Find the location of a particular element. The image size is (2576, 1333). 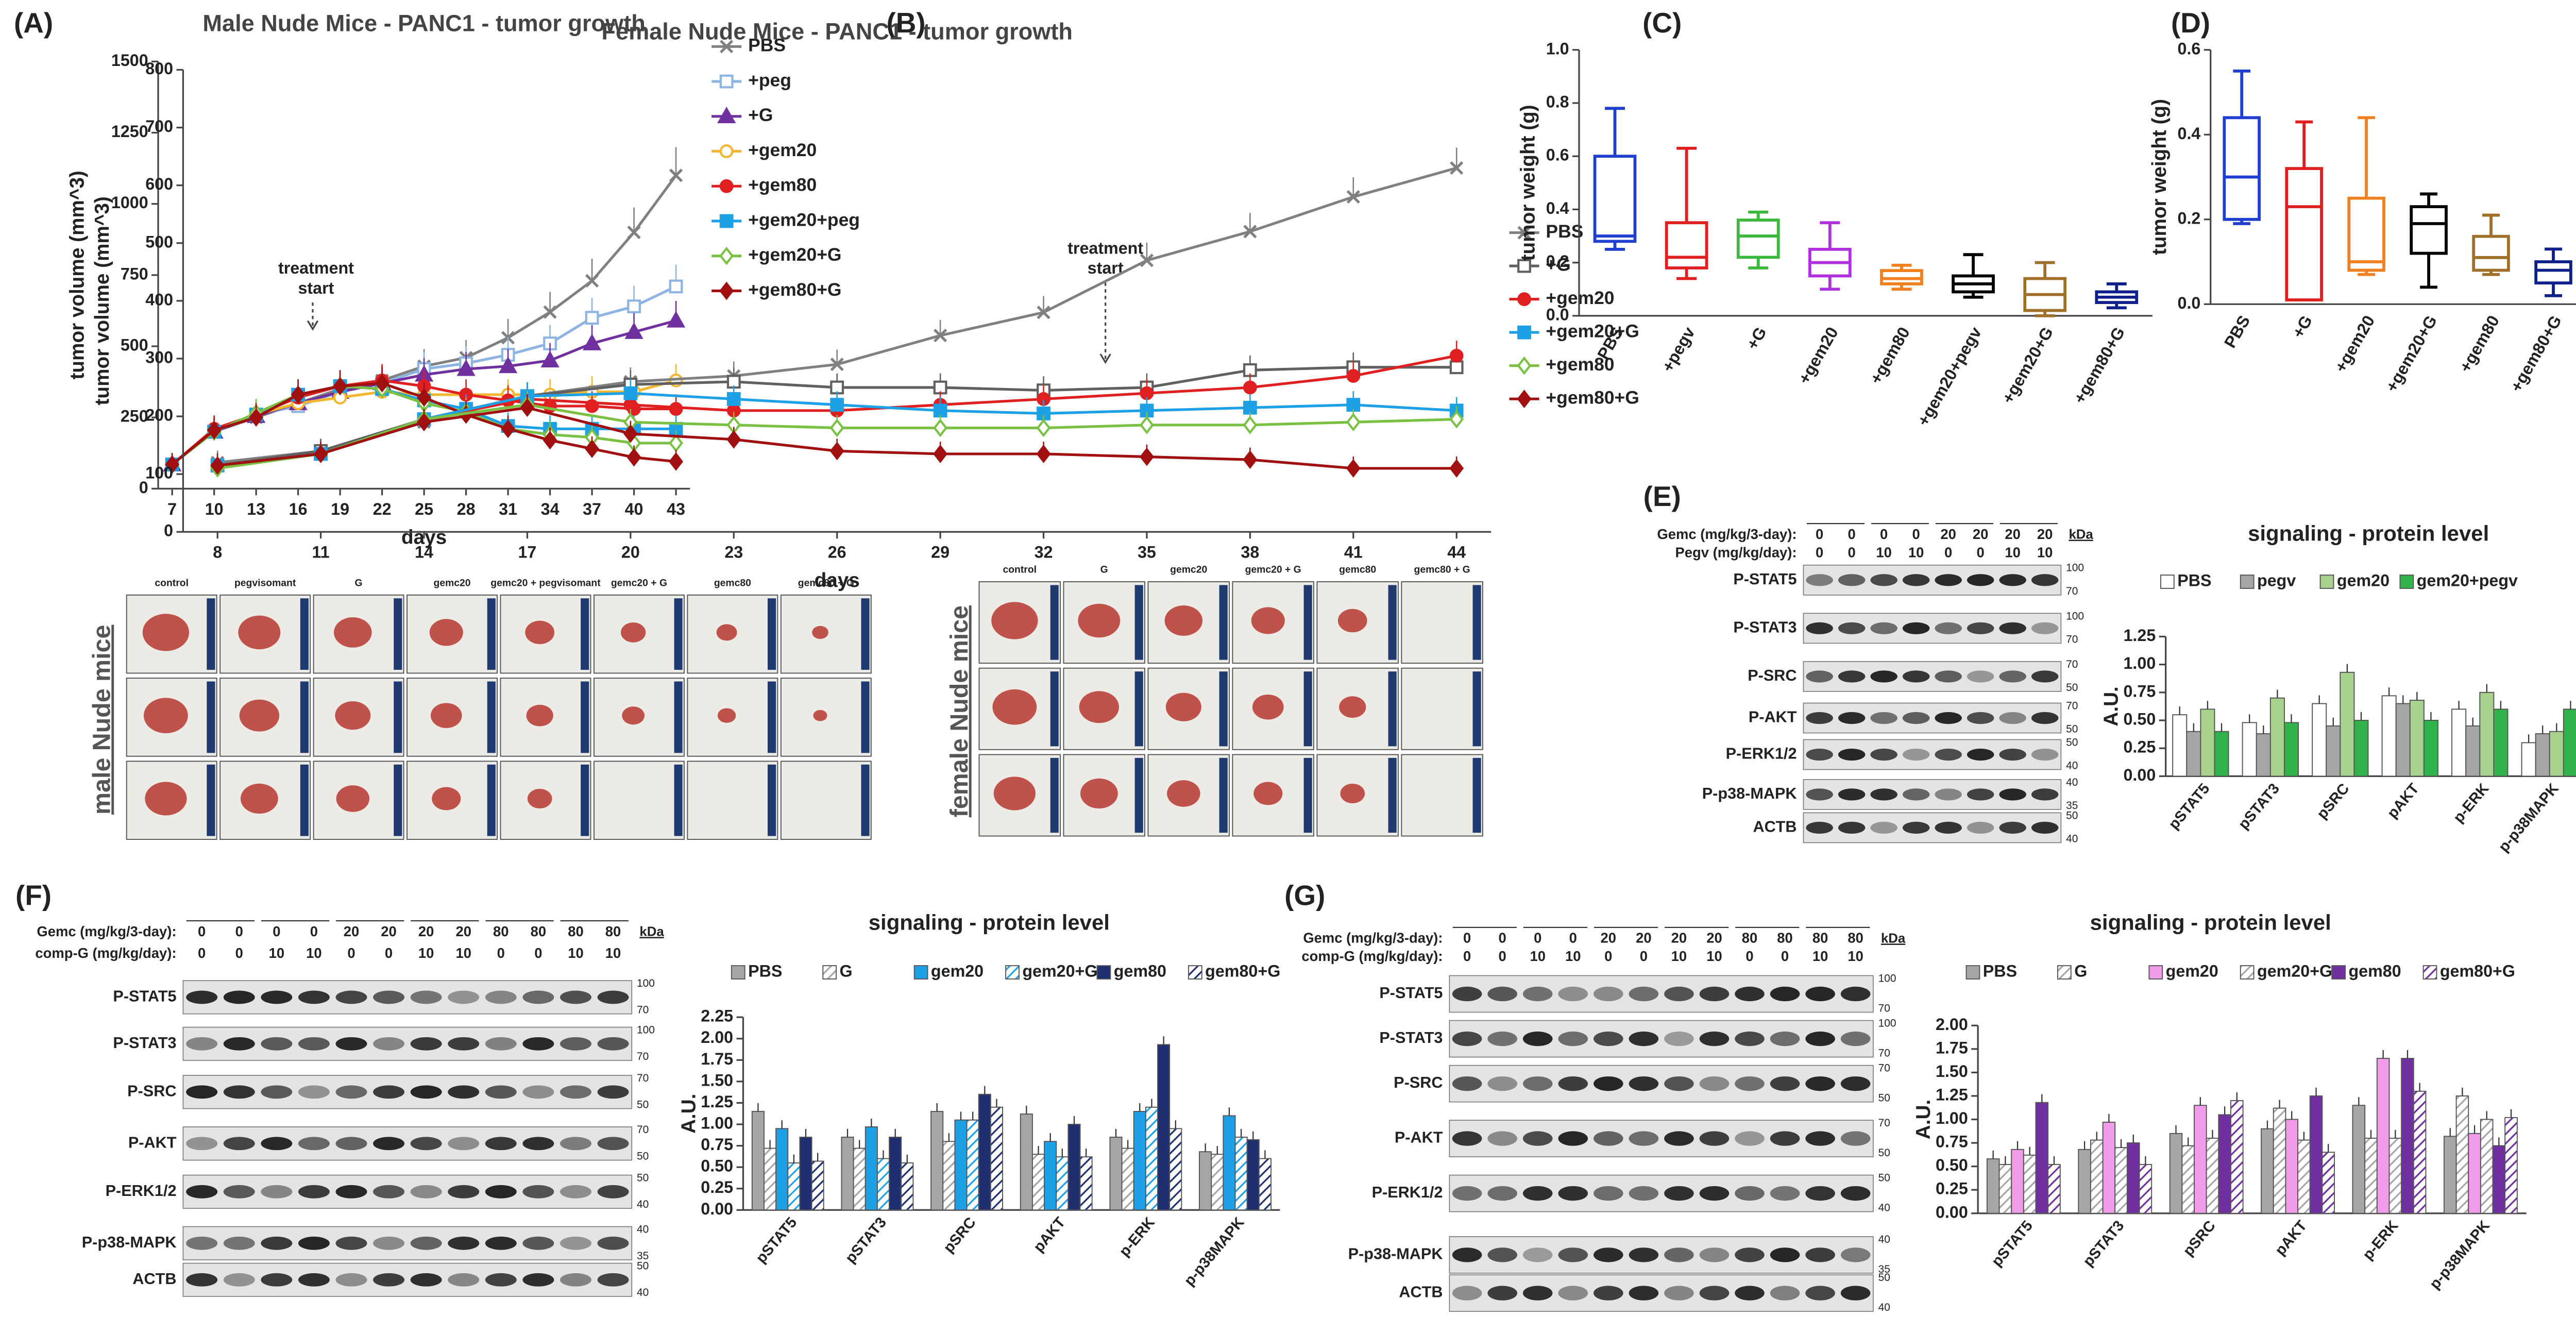

blot-row-label: P-STAT5 is located at coordinates (1765, 579).